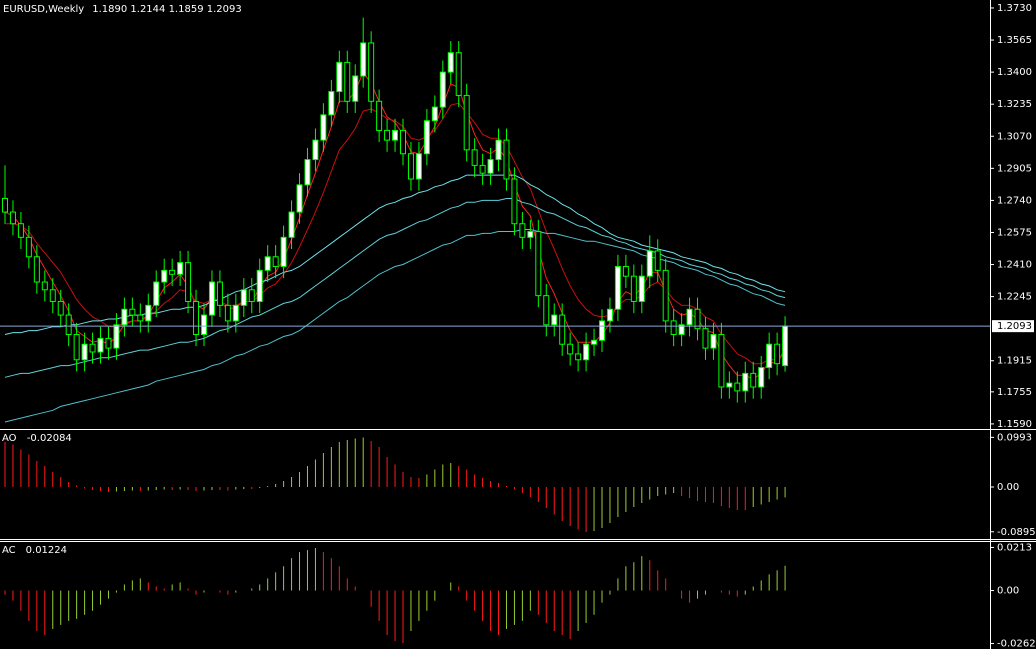 The height and width of the screenshot is (649, 1036). I want to click on y-tick-label: -0.0262, so click(1016, 644).